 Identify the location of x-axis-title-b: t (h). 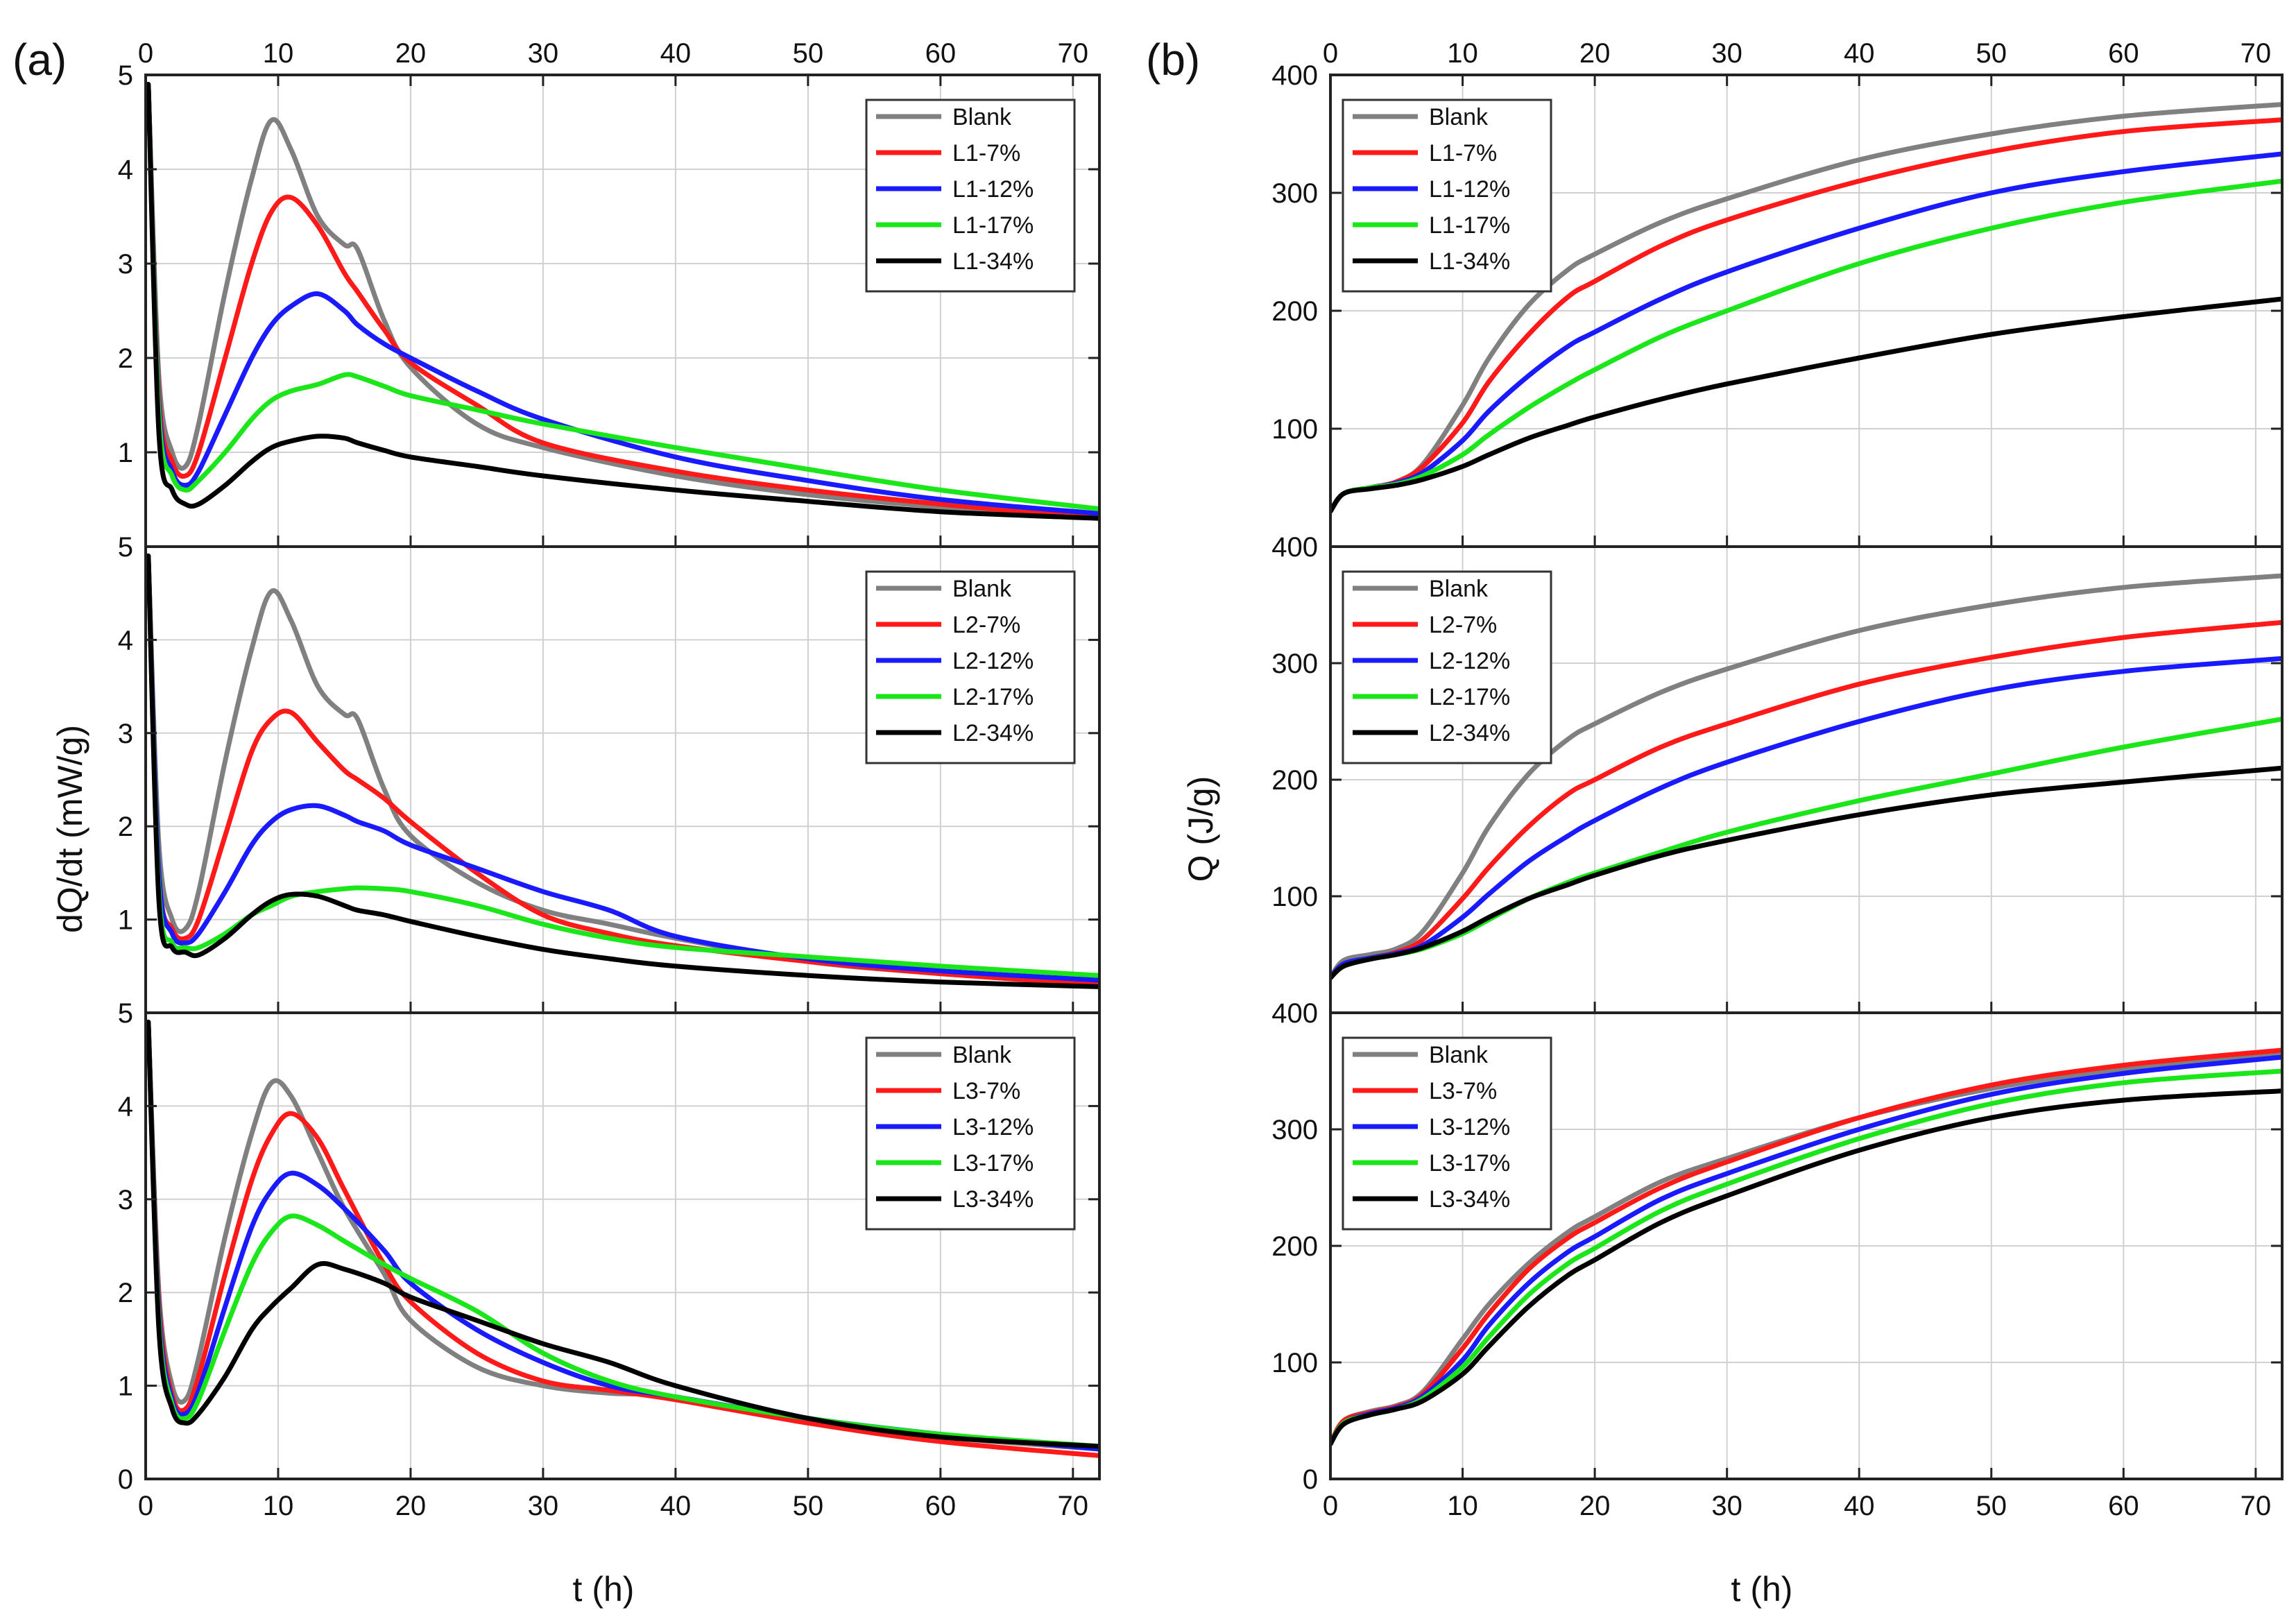
(1762, 1589).